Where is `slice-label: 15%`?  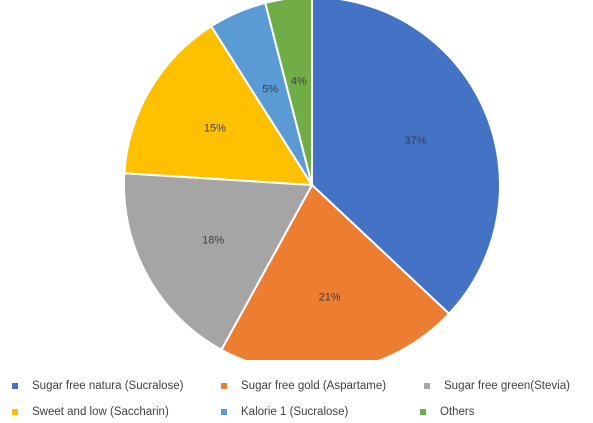
slice-label: 15% is located at coordinates (215, 129).